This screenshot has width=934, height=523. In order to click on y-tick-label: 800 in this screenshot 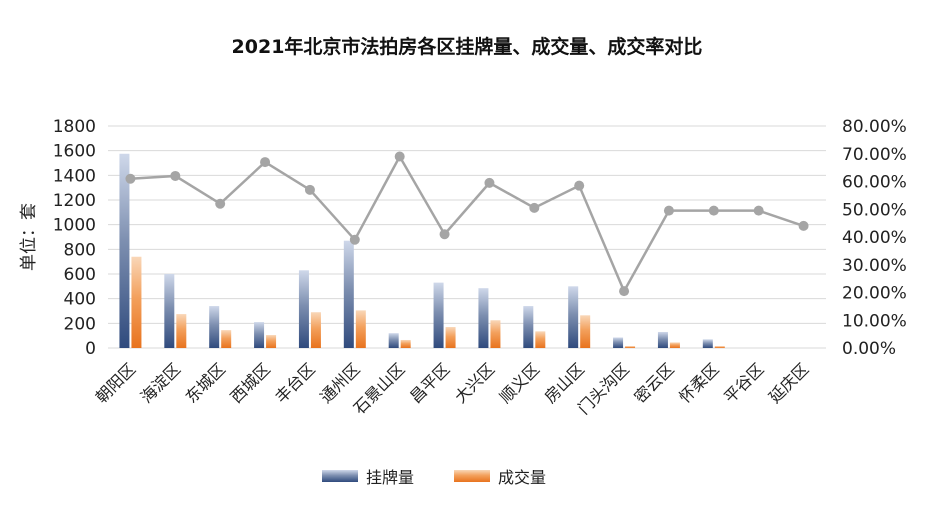, I will do `click(80, 250)`.